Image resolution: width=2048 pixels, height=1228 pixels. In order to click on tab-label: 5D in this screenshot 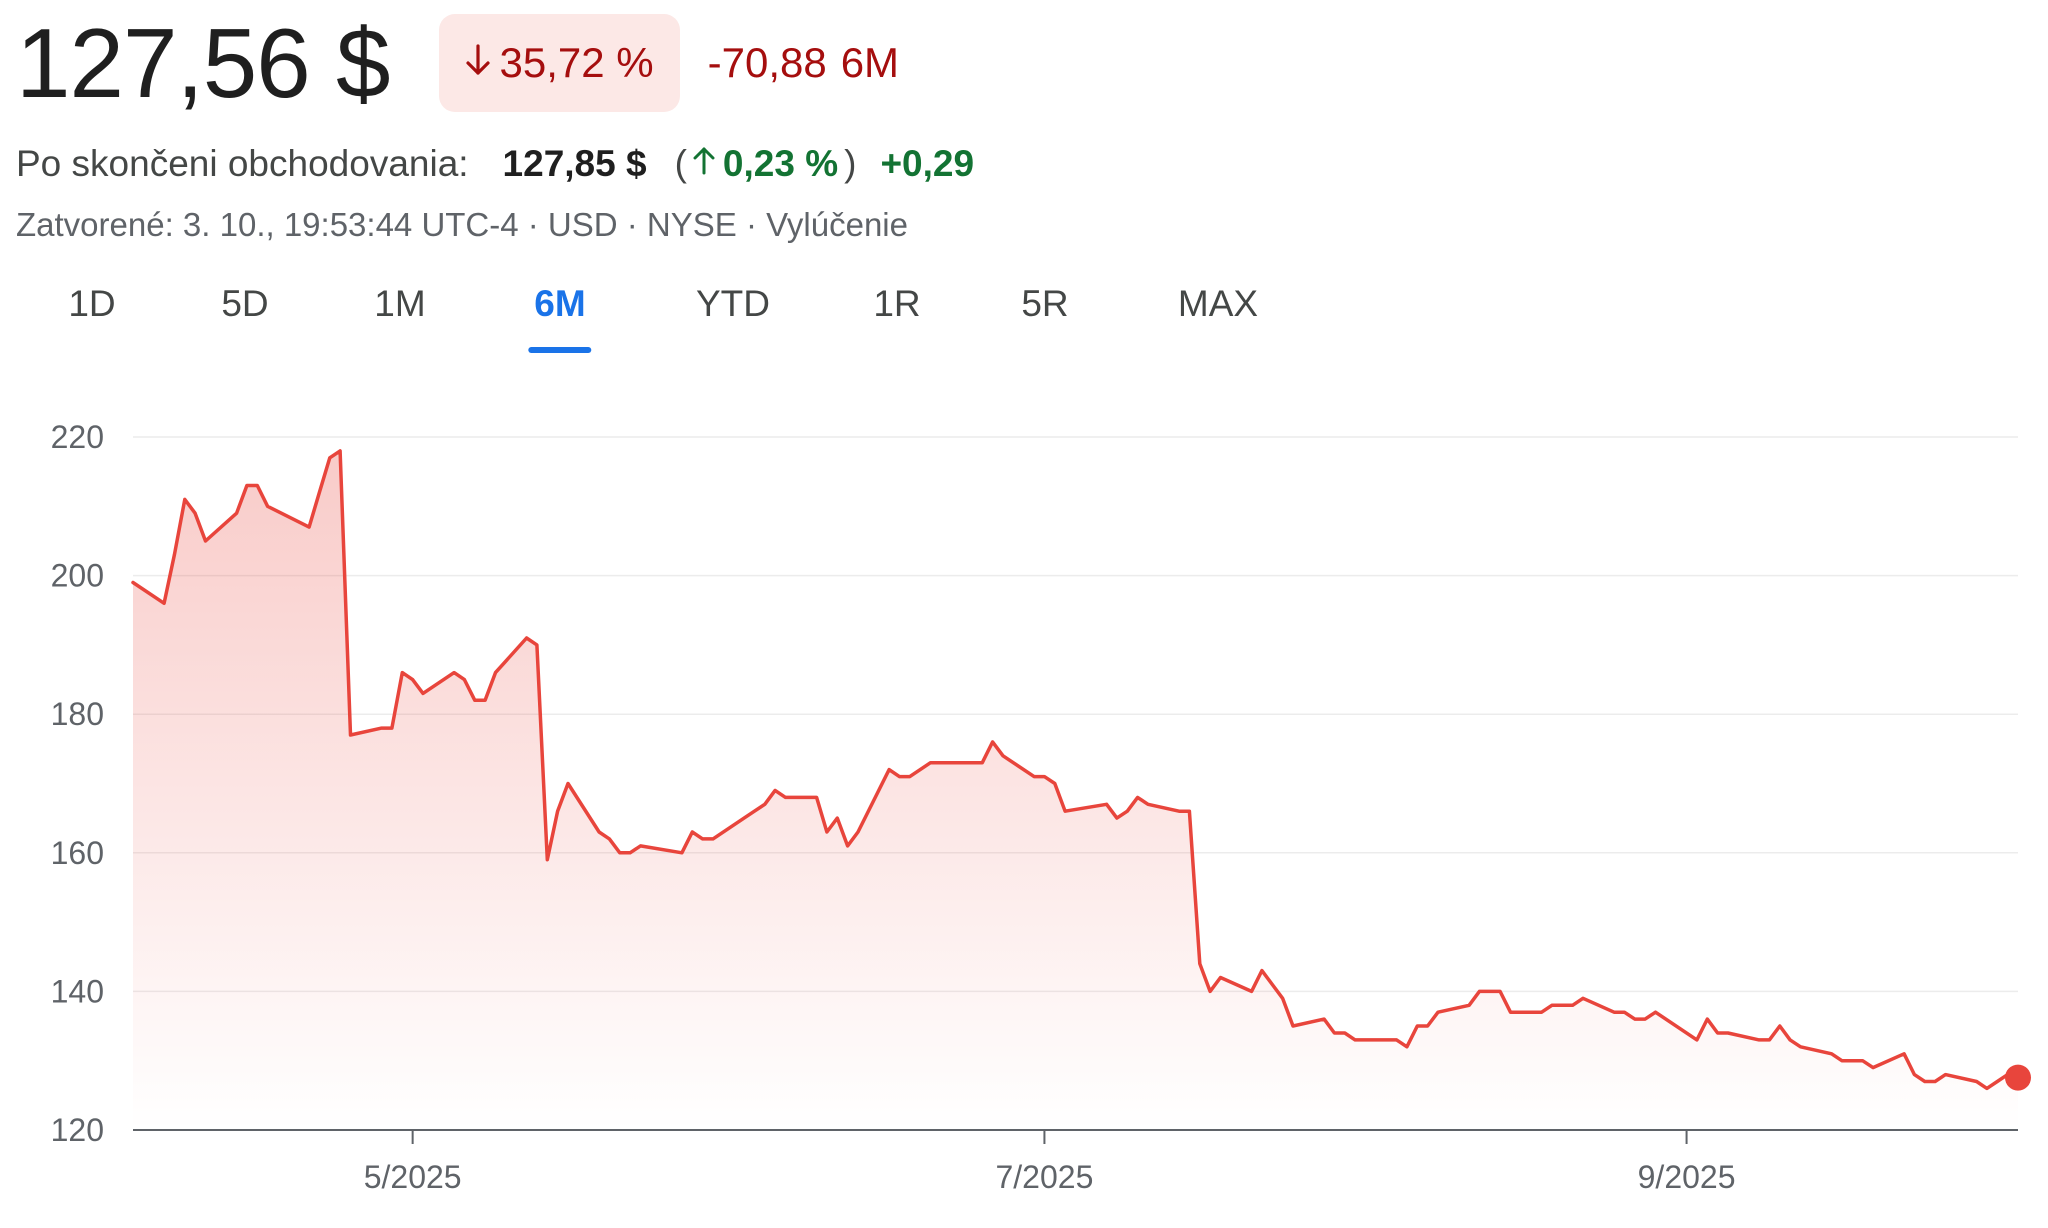, I will do `click(245, 303)`.